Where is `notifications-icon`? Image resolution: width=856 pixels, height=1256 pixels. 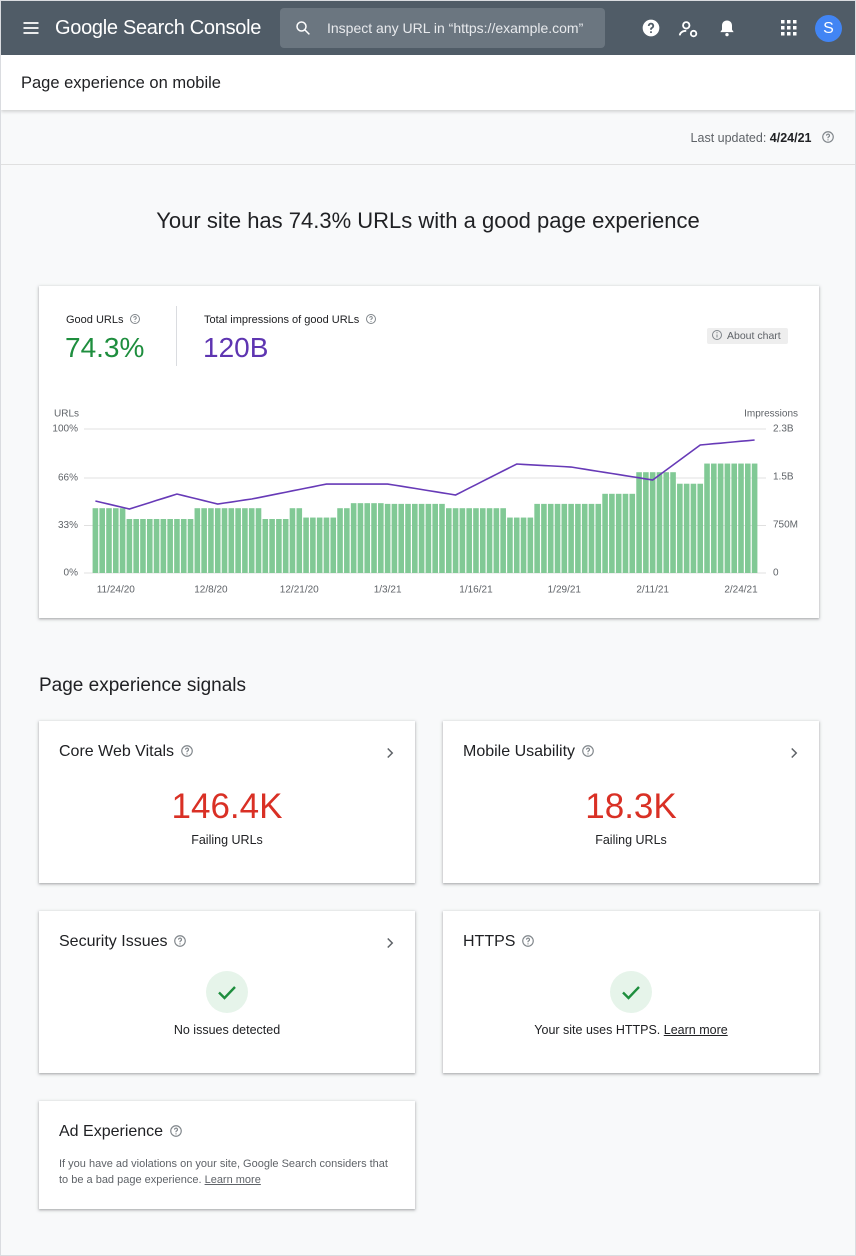
notifications-icon is located at coordinates (727, 28).